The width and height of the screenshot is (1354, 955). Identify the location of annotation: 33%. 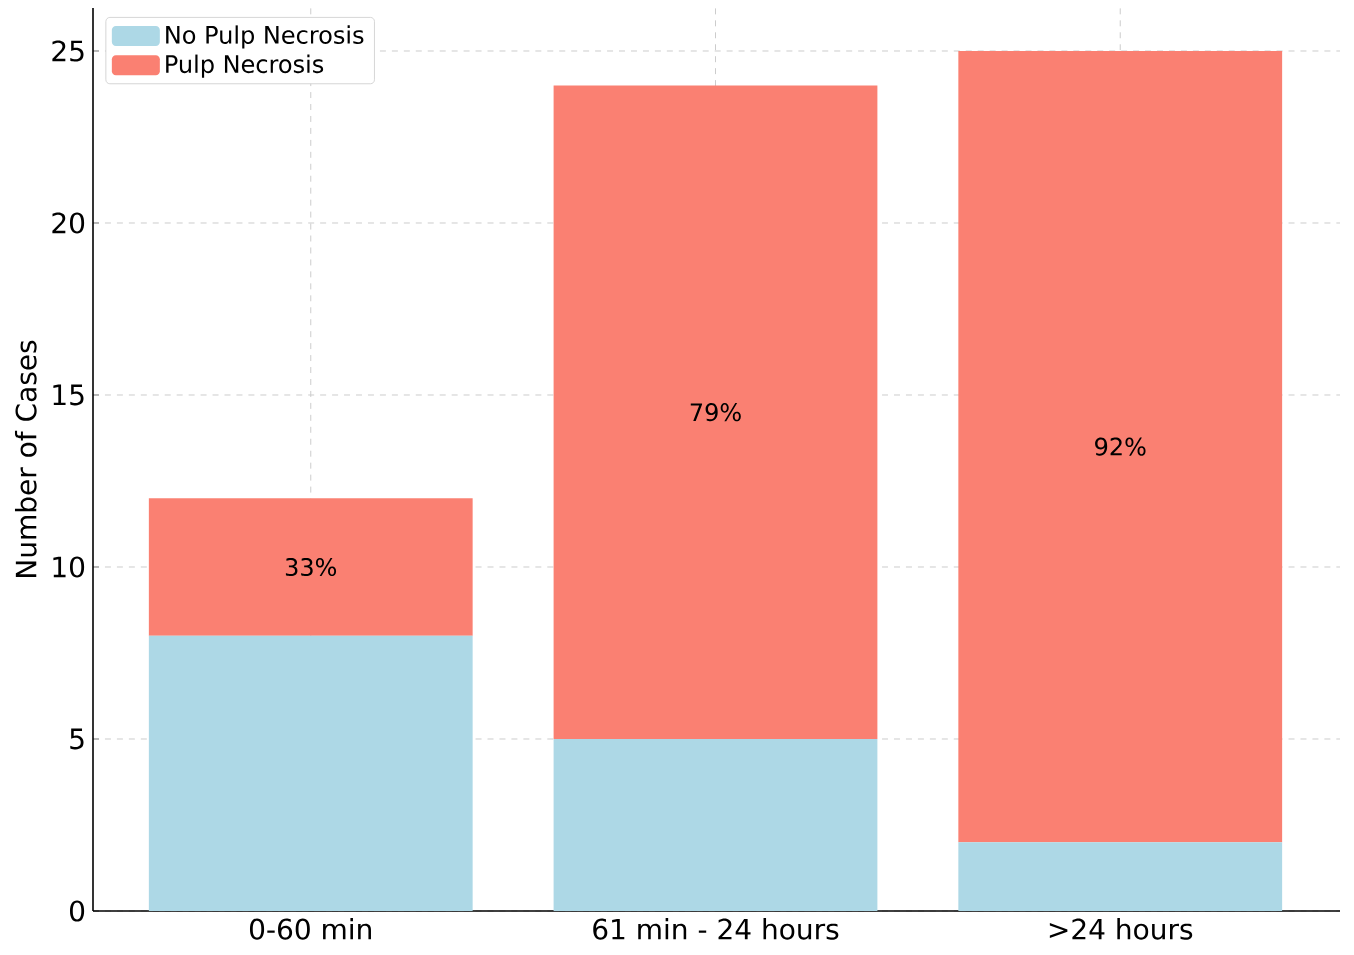
(311, 567).